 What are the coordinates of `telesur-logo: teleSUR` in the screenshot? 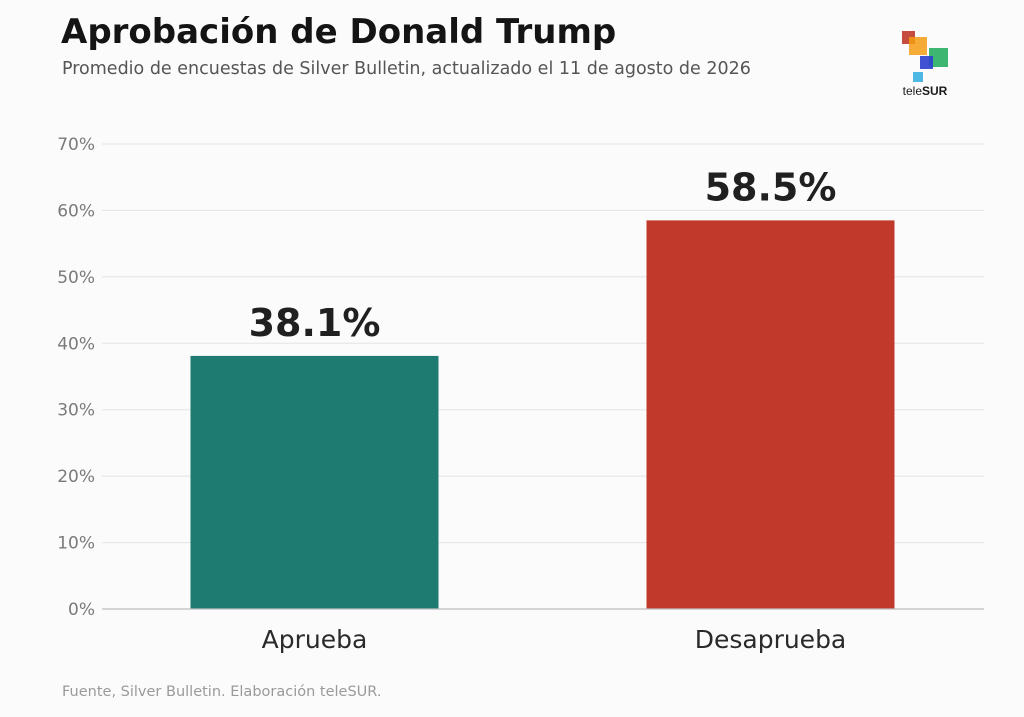 It's located at (925, 64).